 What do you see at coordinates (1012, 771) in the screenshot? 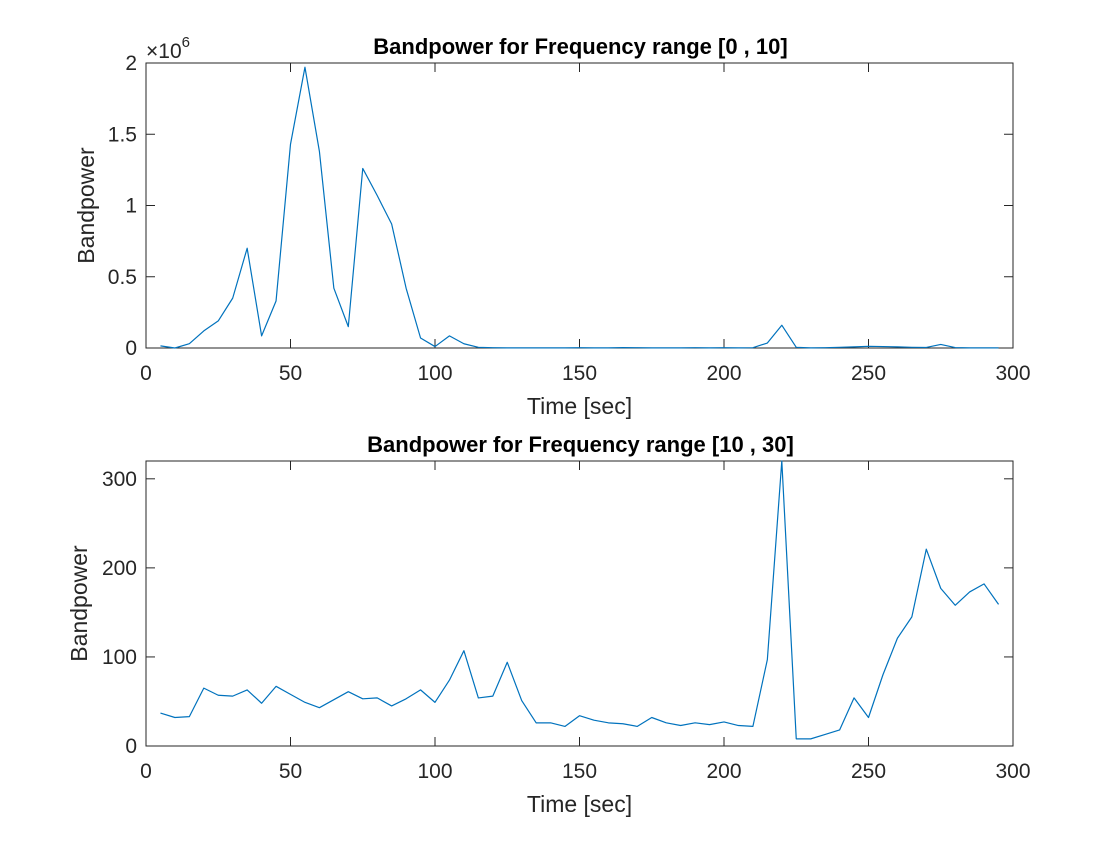
I see `x-tick-label: 300` at bounding box center [1012, 771].